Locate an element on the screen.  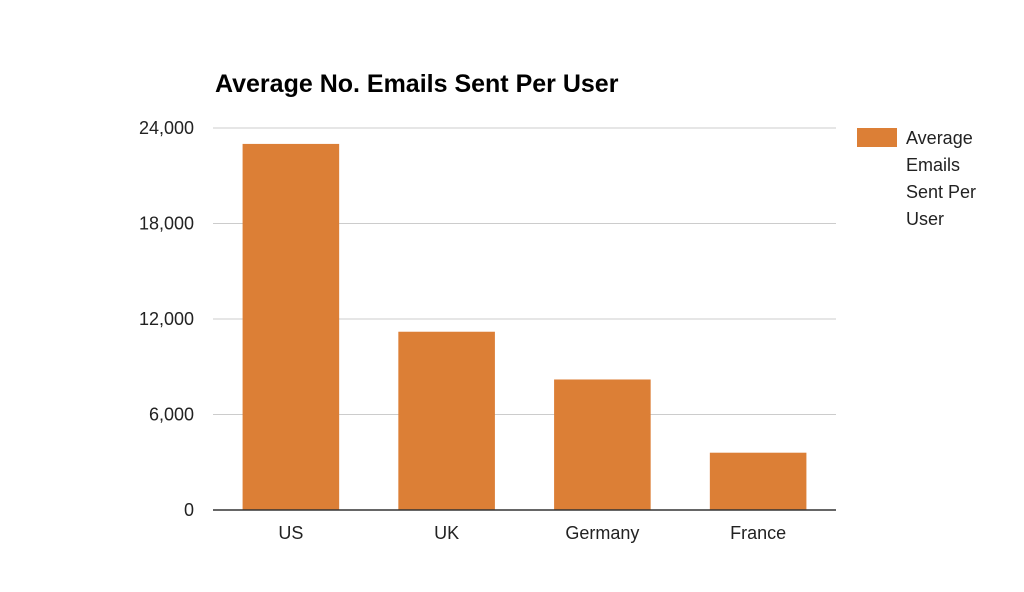
x-tick-label: US is located at coordinates (290, 533).